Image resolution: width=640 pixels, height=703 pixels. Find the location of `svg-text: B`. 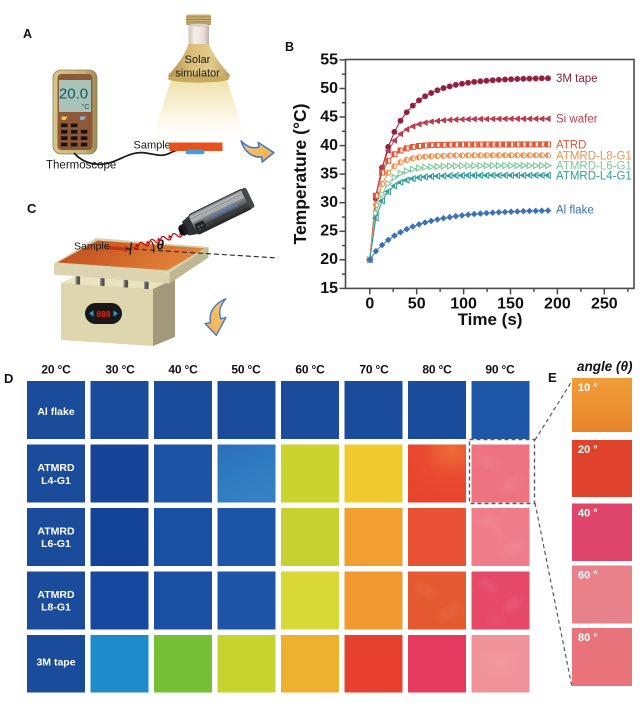

svg-text: B is located at coordinates (289, 47).